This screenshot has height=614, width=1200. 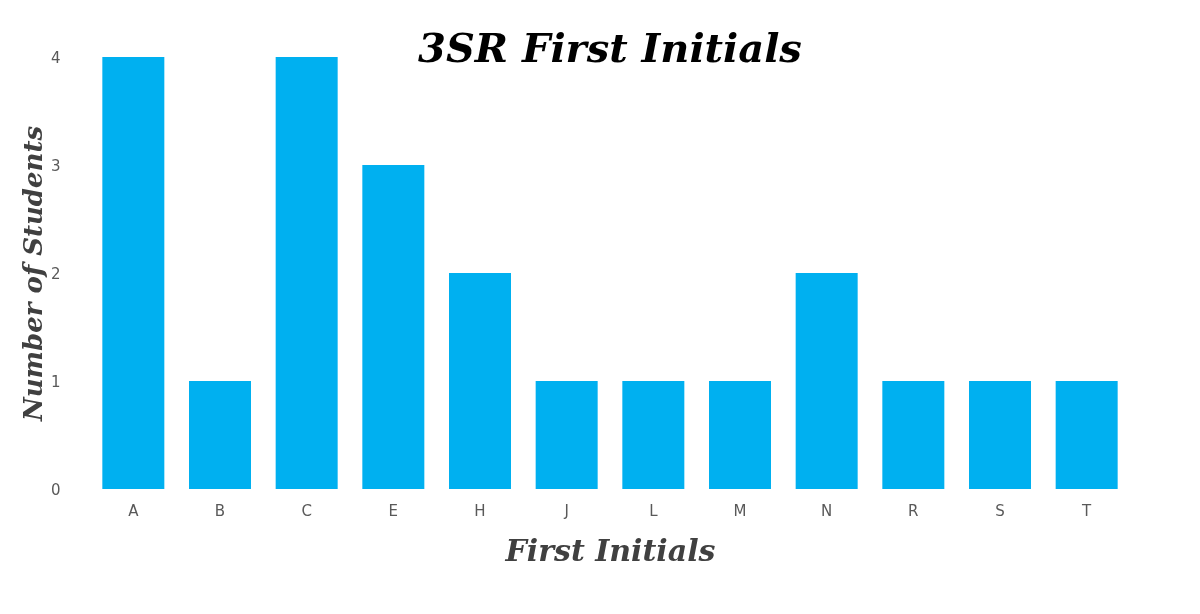 I want to click on x-tick-label: T, so click(x=1087, y=510).